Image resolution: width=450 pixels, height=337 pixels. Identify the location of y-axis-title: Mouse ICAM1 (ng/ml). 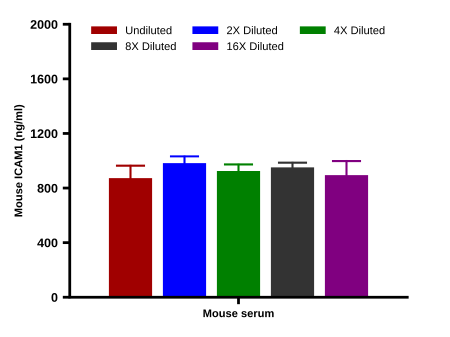
(19, 160).